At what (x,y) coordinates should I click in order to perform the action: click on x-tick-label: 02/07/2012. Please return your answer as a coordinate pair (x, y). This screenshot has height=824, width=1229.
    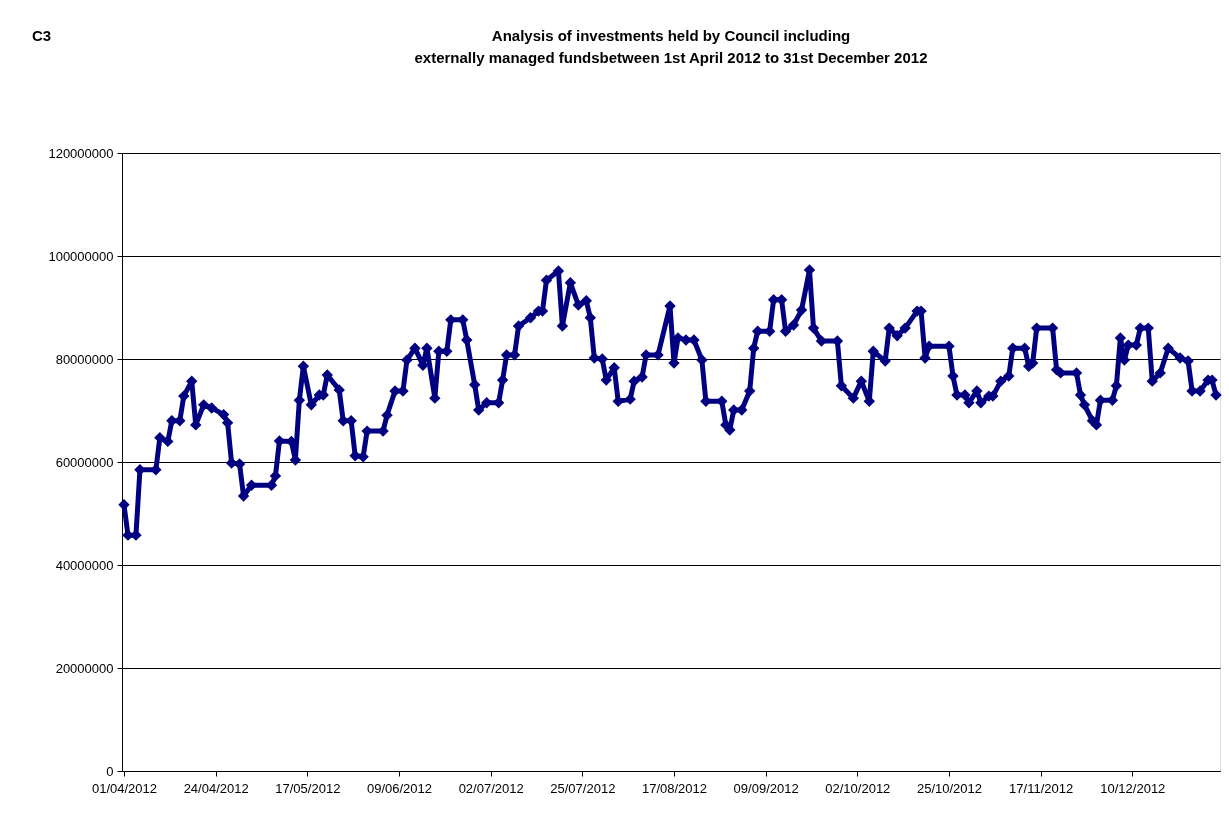
    Looking at the image, I should click on (491, 788).